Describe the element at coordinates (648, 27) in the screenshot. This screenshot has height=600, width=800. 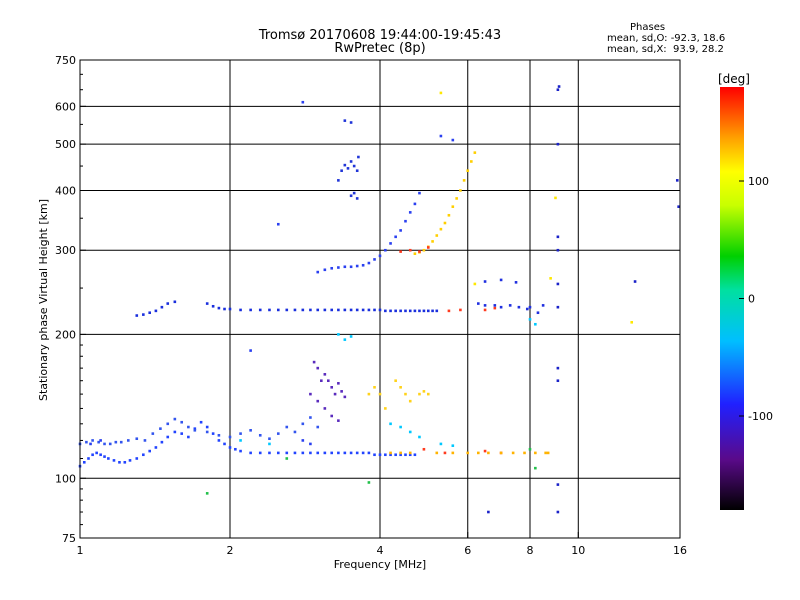
I see `phase-stats-heading: Phases` at that location.